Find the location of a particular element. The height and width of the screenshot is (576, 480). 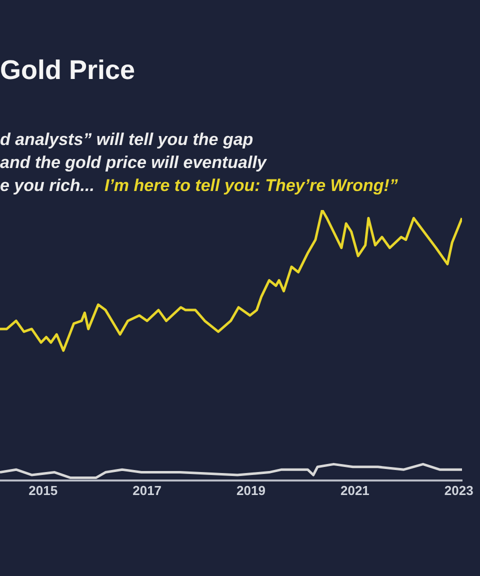

text: and the gold price will eventually is located at coordinates (134, 163).